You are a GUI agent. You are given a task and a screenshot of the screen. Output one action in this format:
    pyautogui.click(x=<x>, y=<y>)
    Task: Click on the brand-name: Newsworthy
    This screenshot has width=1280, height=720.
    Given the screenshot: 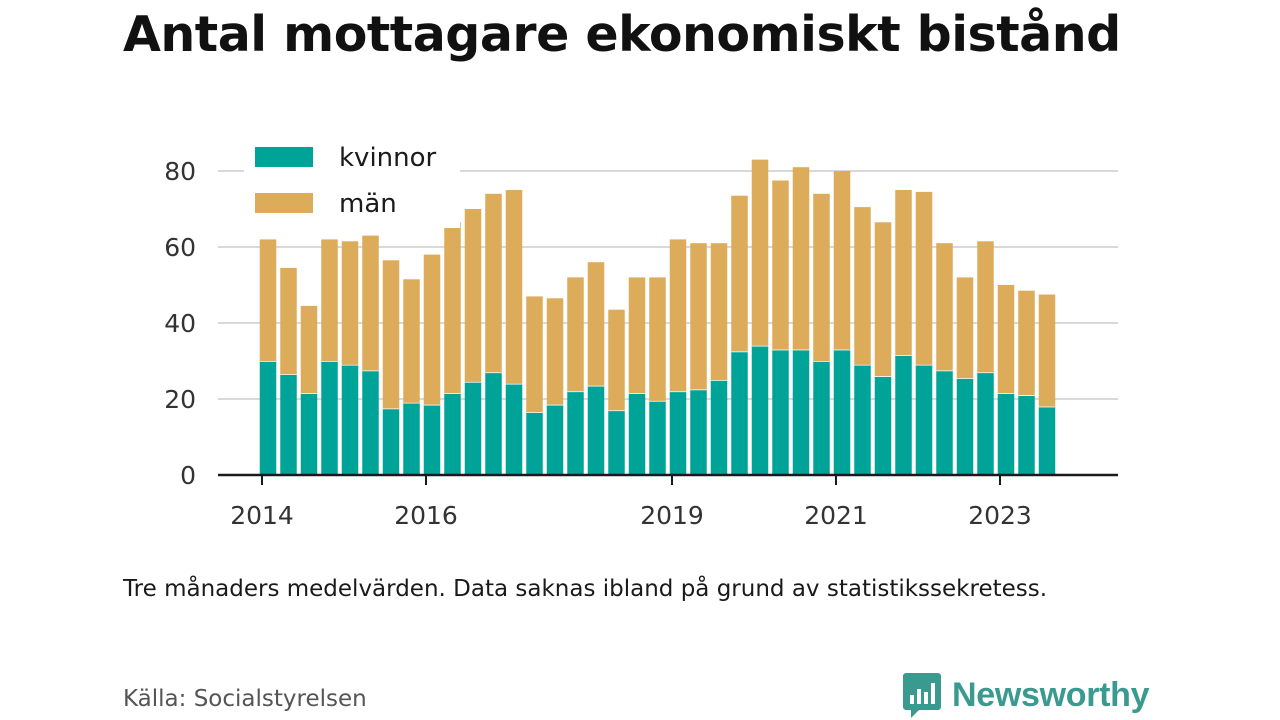 What is the action you would take?
    pyautogui.click(x=1051, y=694)
    